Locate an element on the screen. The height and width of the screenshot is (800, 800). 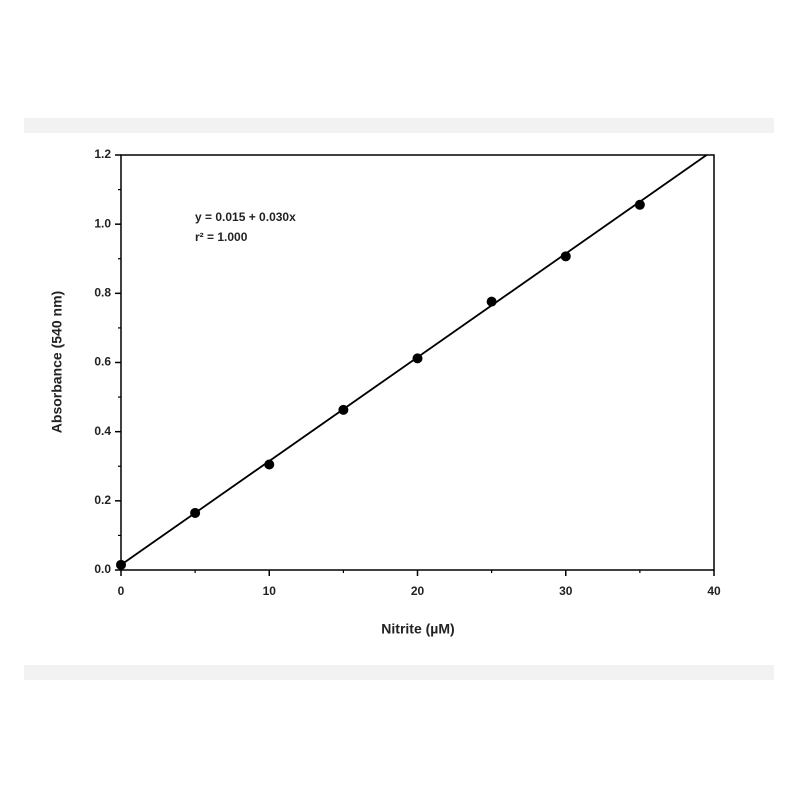
x-tick-label: 40 is located at coordinates (714, 591).